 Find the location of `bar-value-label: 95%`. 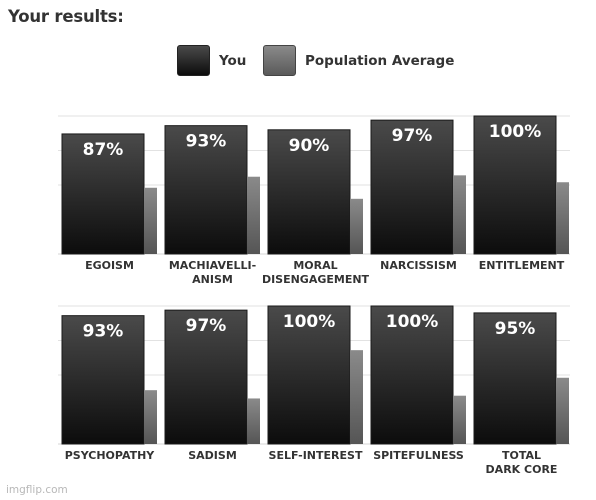

bar-value-label: 95% is located at coordinates (515, 329).